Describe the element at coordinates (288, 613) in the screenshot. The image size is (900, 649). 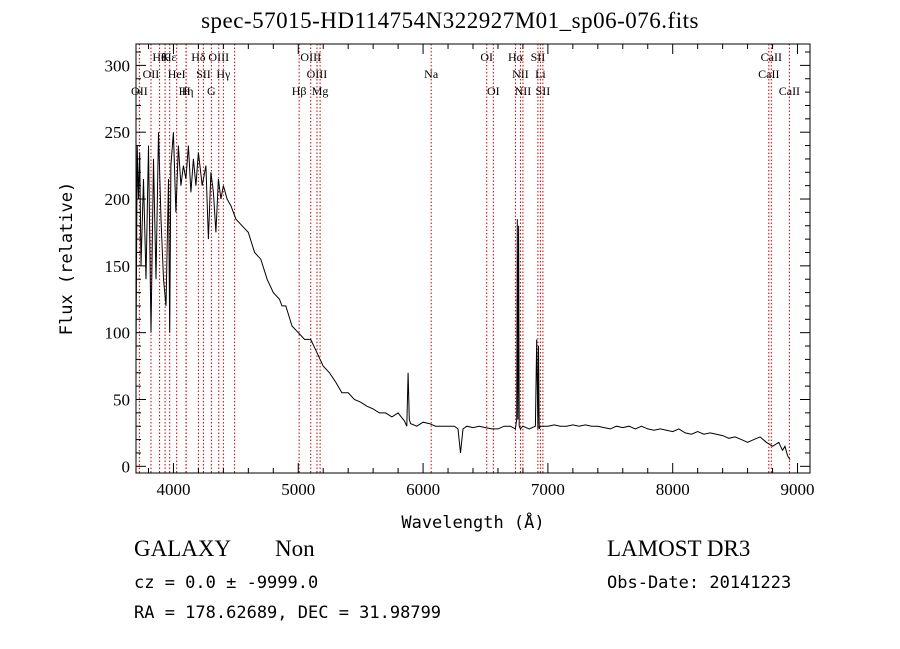
I see `ra-dec-coordinates: RA = 178.62689, DEC = 31.98799` at that location.